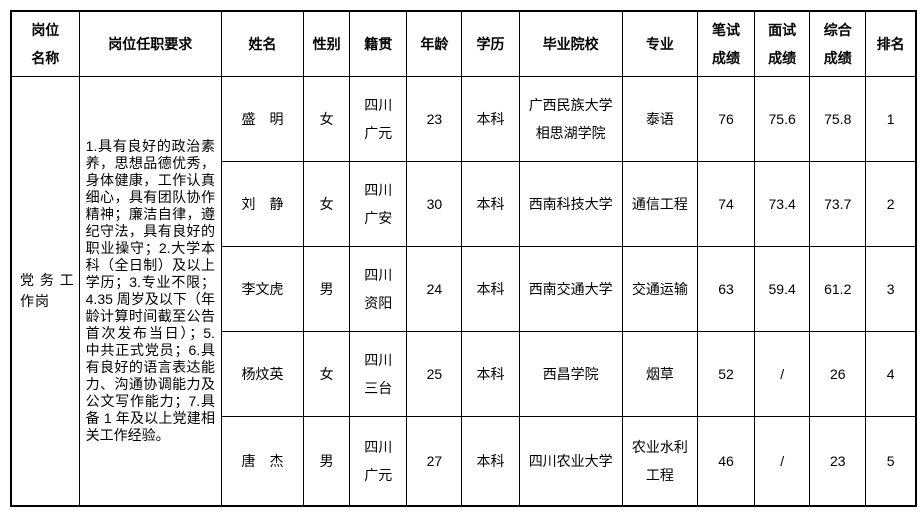  I want to click on header-school: 毕业院校, so click(570, 43).